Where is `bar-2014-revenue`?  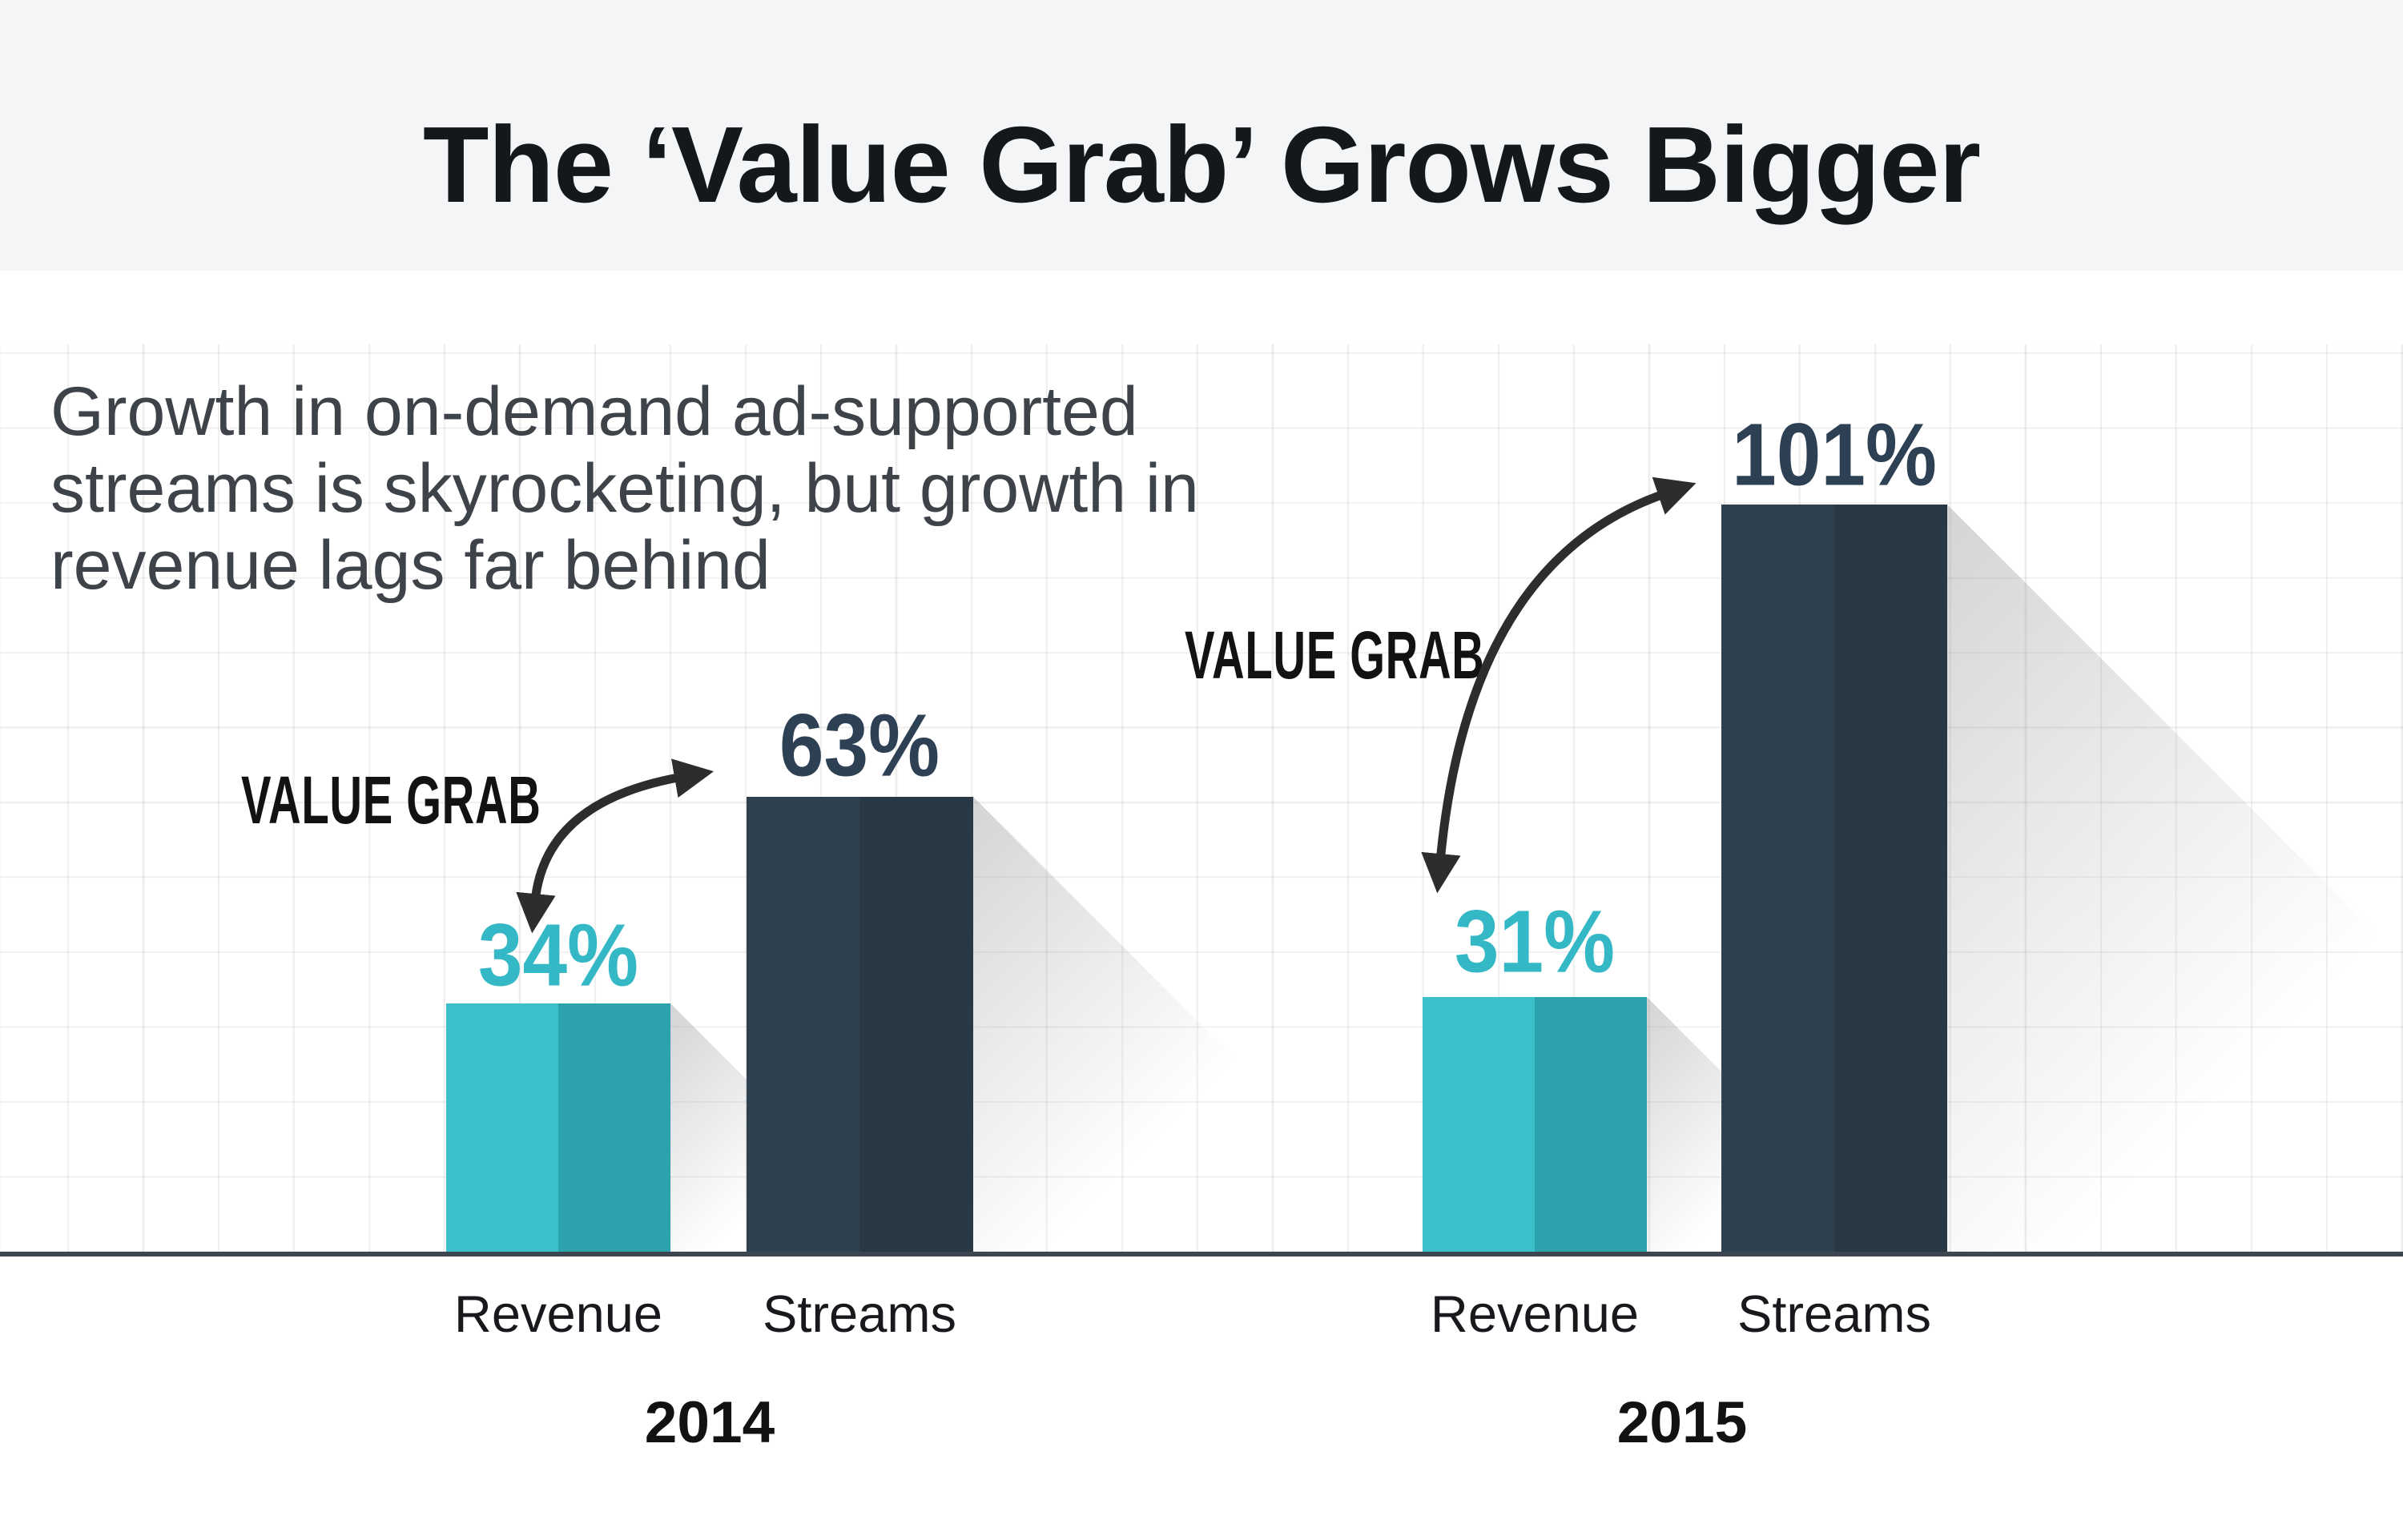
bar-2014-revenue is located at coordinates (558, 1127).